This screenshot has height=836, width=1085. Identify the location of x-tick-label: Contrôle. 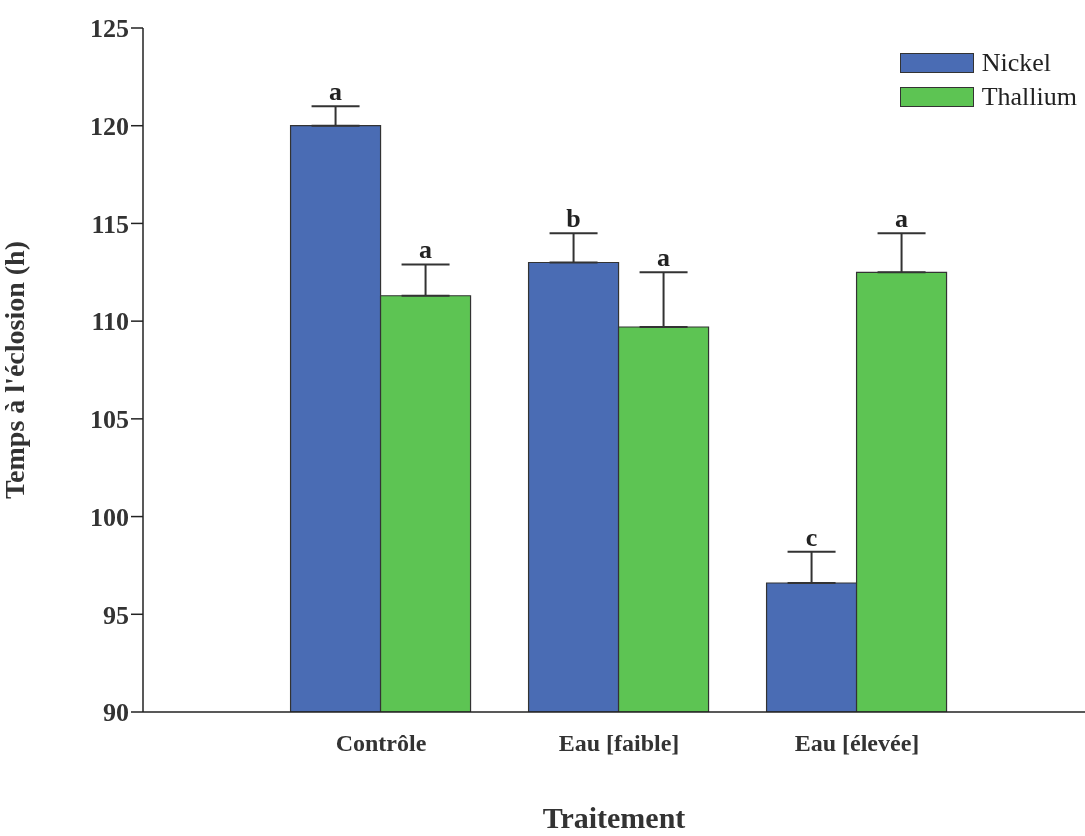
(381, 743).